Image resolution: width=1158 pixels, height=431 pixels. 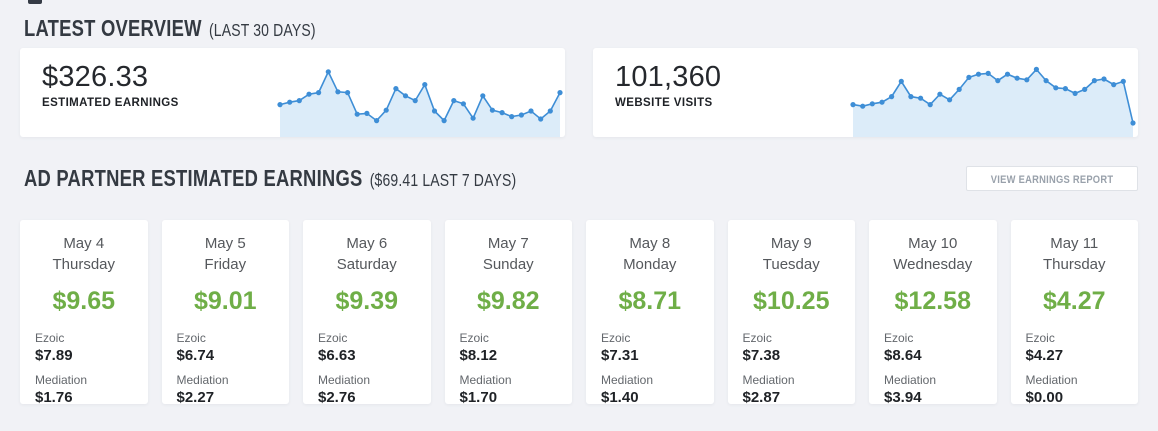 I want to click on day-card-date: May 7 Sunday, so click(x=509, y=254).